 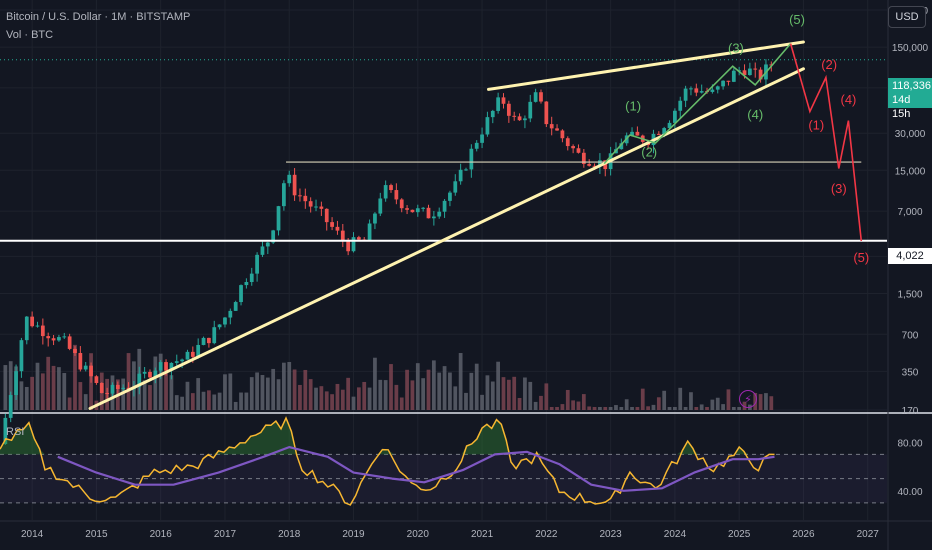 What do you see at coordinates (910, 99) in the screenshot?
I see `current-price-tag: 118,336 14d 15h` at bounding box center [910, 99].